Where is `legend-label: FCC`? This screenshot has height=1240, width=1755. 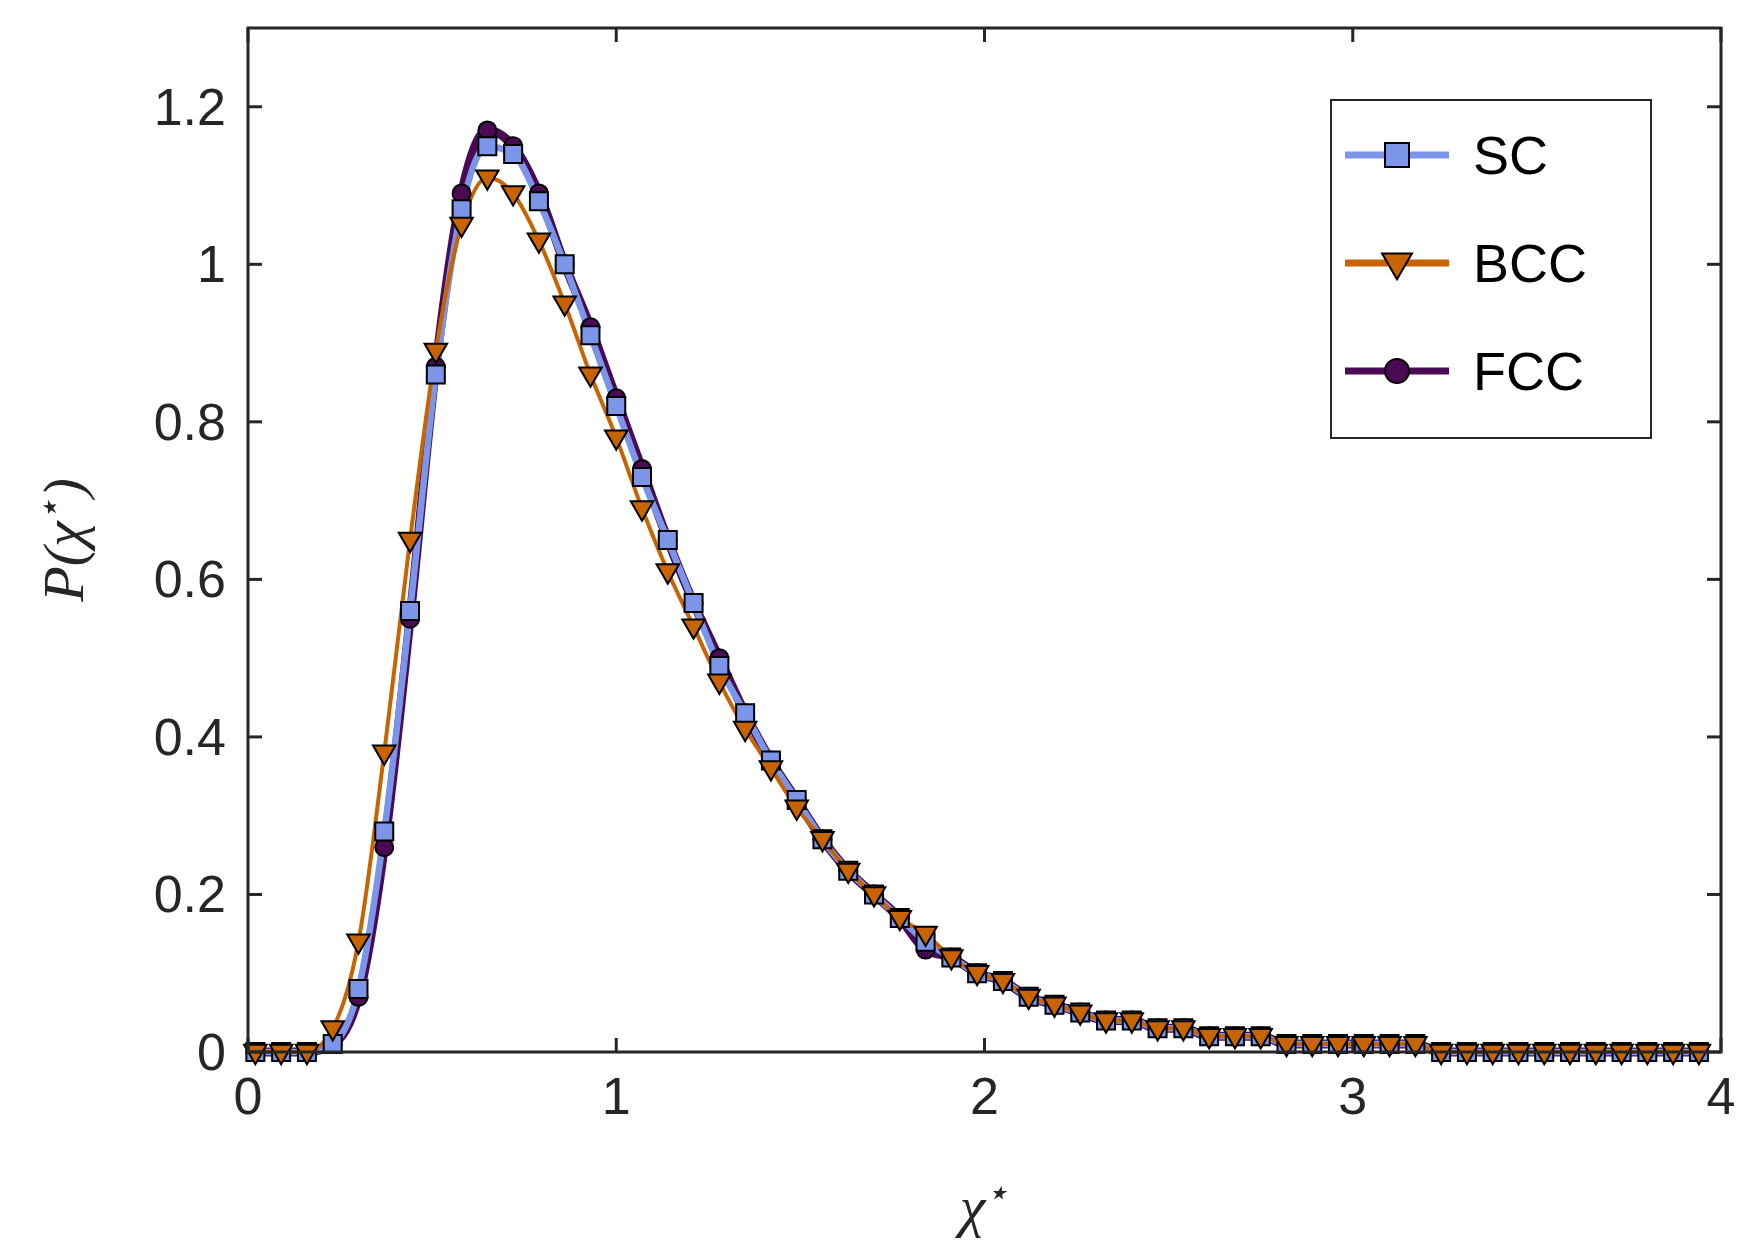
legend-label: FCC is located at coordinates (1528, 371).